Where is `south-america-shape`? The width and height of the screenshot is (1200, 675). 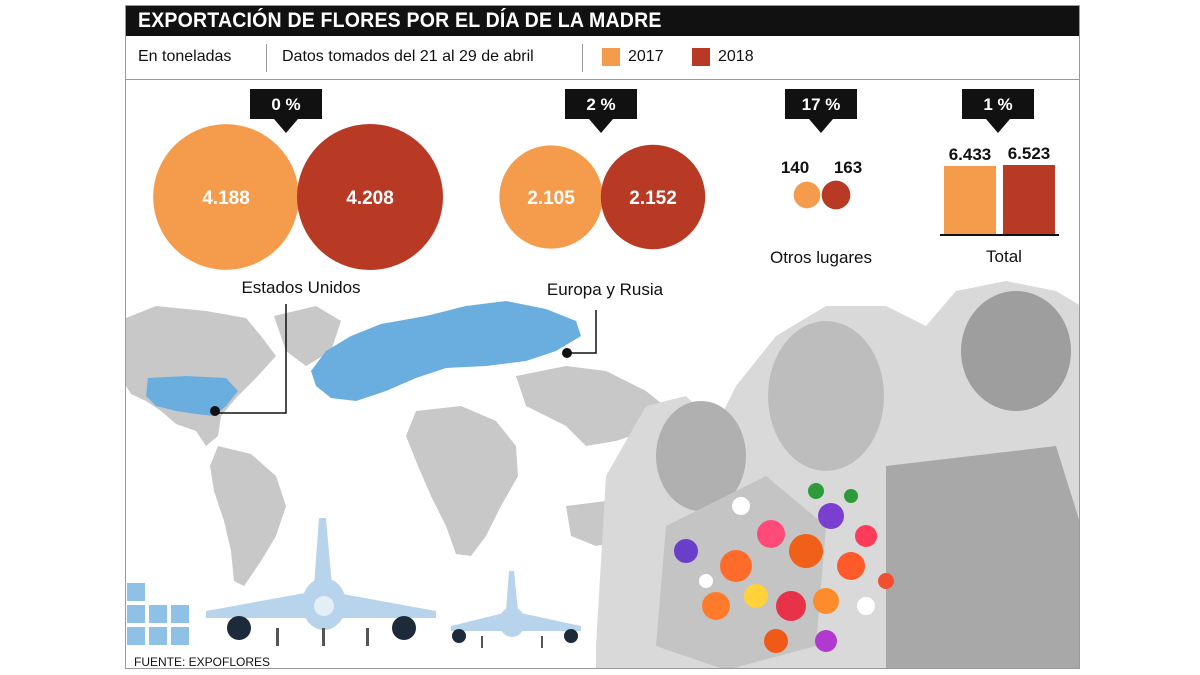
south-america-shape is located at coordinates (248, 516).